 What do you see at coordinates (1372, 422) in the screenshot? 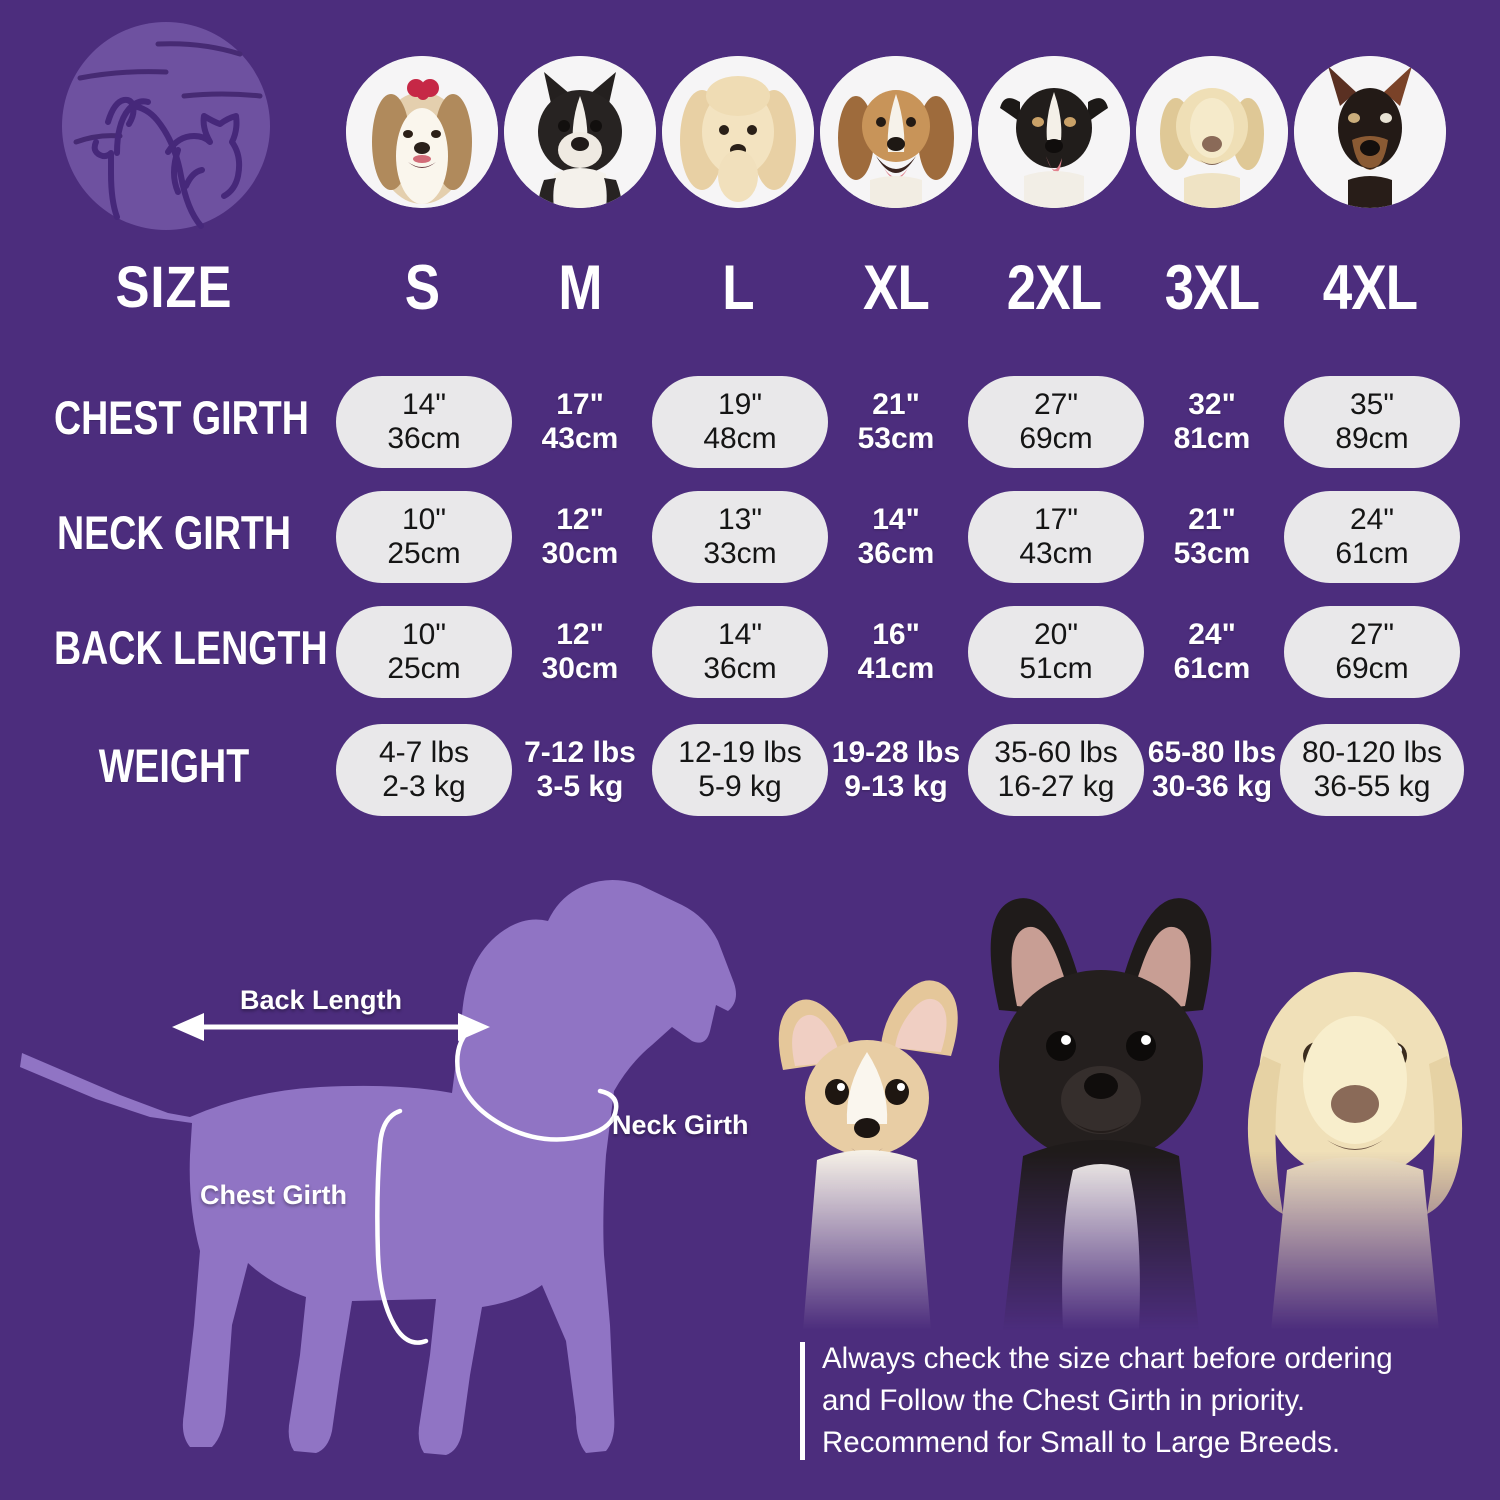
I see `cell-chest-girth-4xl: 35" 89cm` at bounding box center [1372, 422].